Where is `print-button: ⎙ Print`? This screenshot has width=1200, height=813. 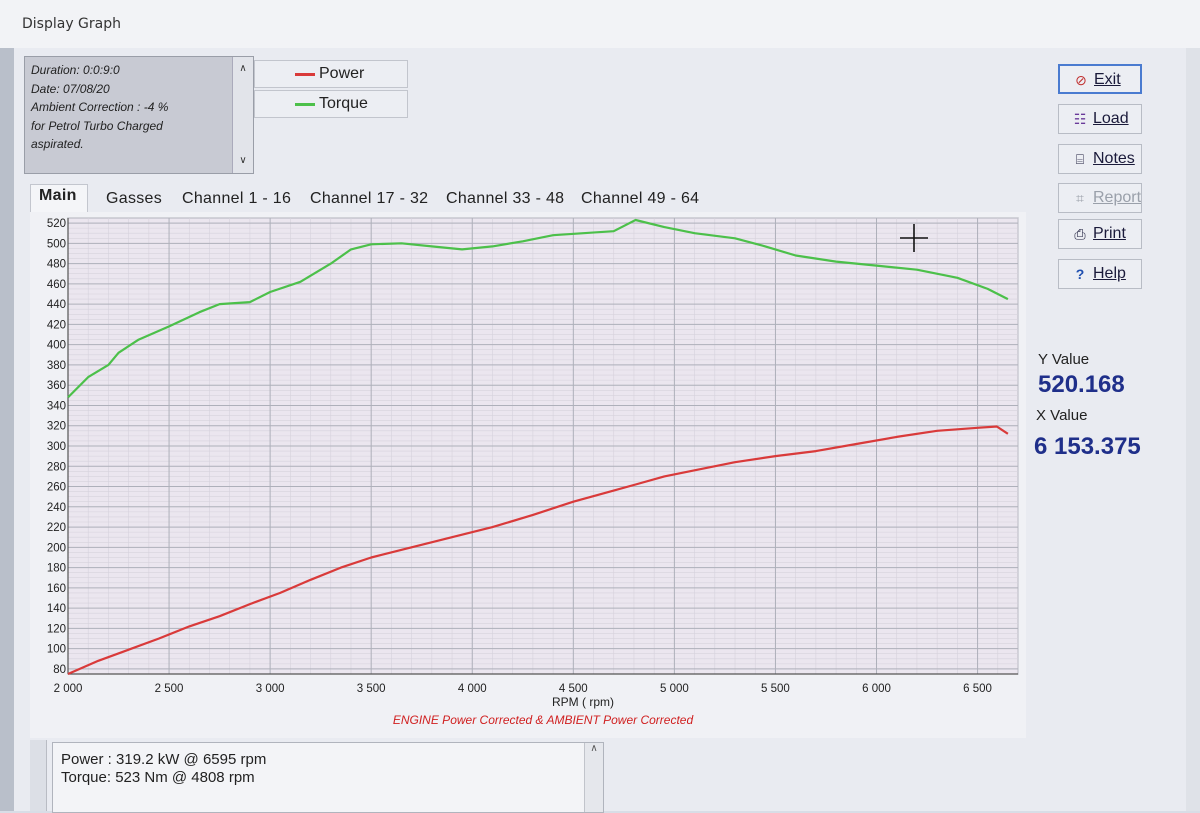
print-button: ⎙ Print is located at coordinates (1100, 234).